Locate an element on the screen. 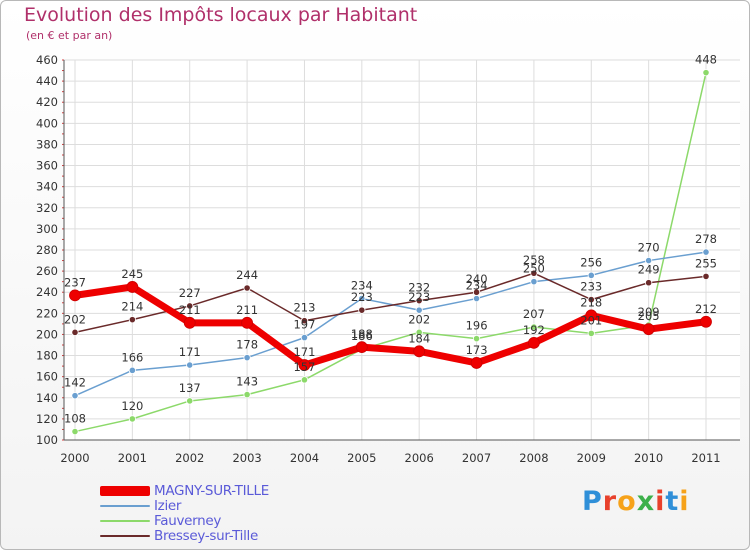  data-label-1: 256 is located at coordinates (591, 262).